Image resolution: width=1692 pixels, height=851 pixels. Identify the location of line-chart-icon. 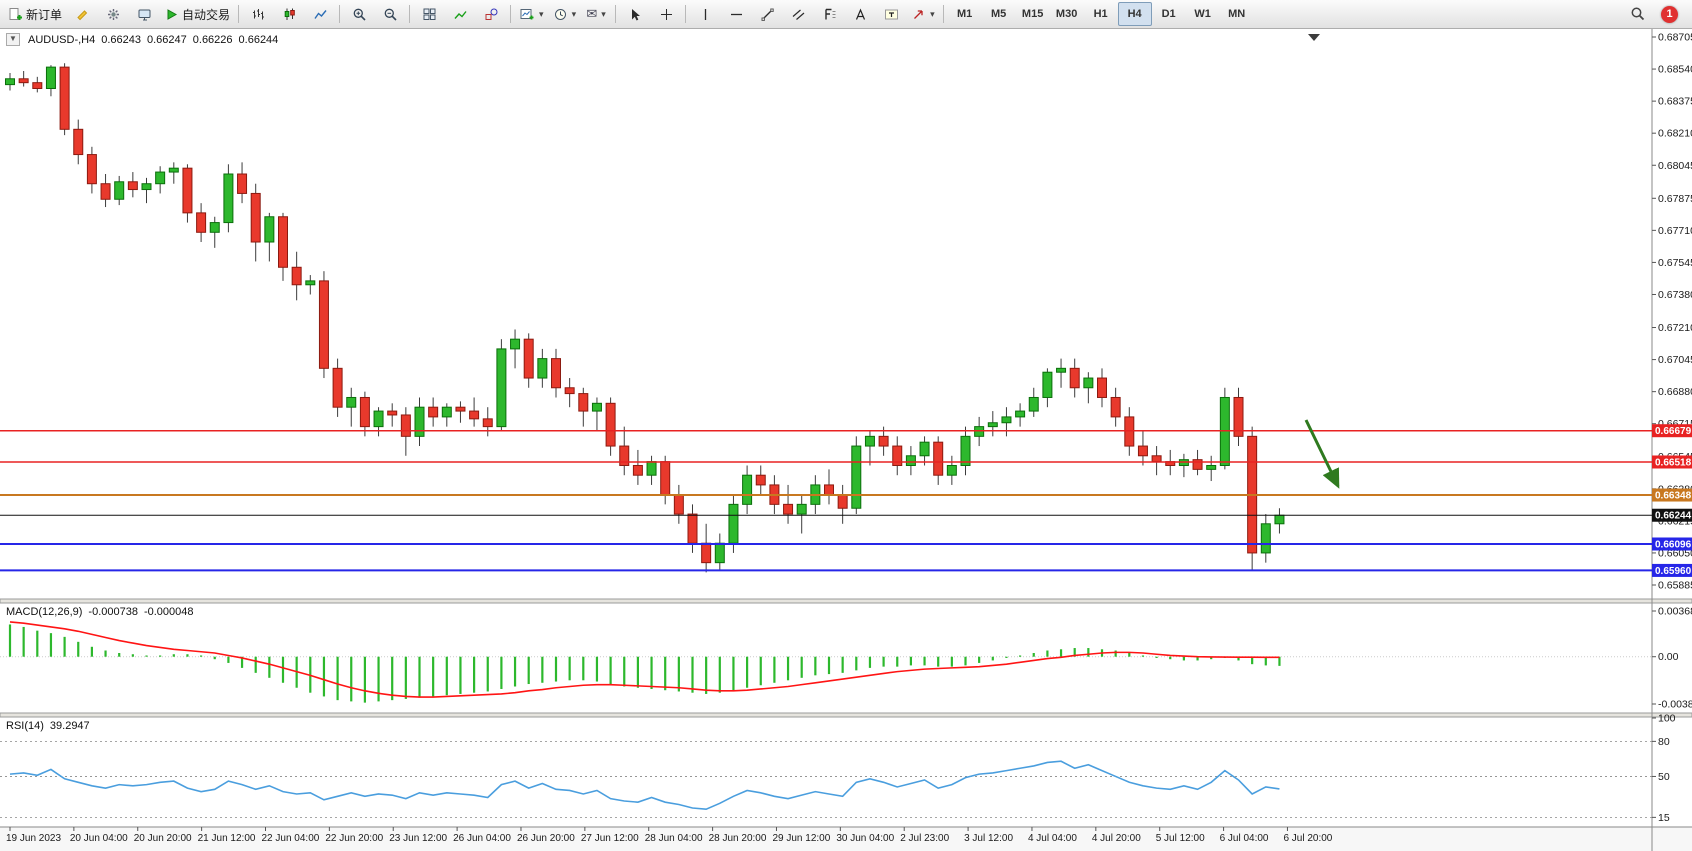
(320, 14).